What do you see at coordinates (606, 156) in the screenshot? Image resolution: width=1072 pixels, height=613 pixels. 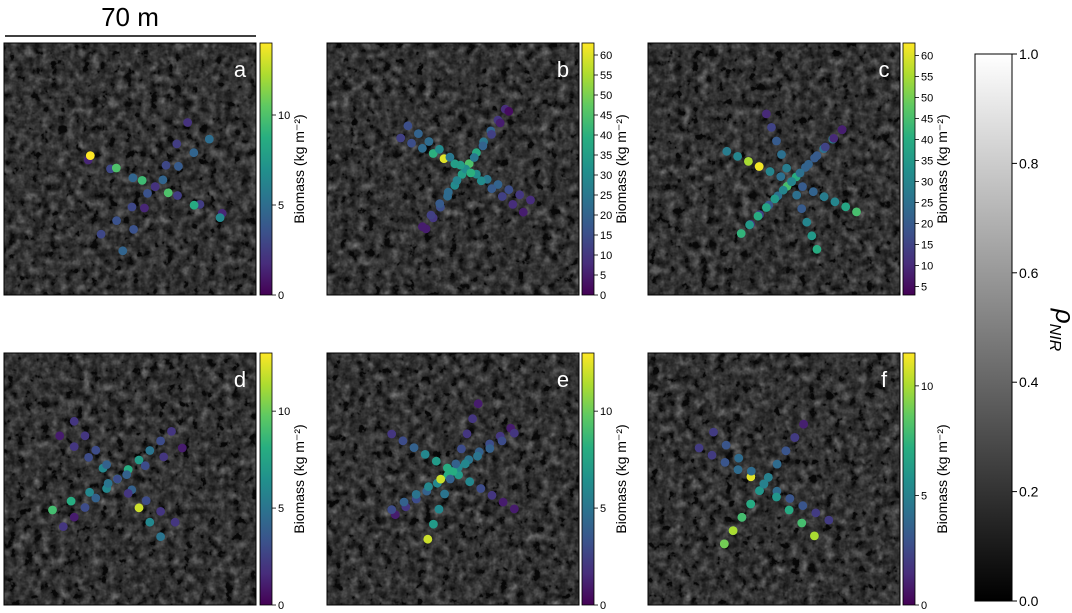 I see `colorbar-tick-label: 35` at bounding box center [606, 156].